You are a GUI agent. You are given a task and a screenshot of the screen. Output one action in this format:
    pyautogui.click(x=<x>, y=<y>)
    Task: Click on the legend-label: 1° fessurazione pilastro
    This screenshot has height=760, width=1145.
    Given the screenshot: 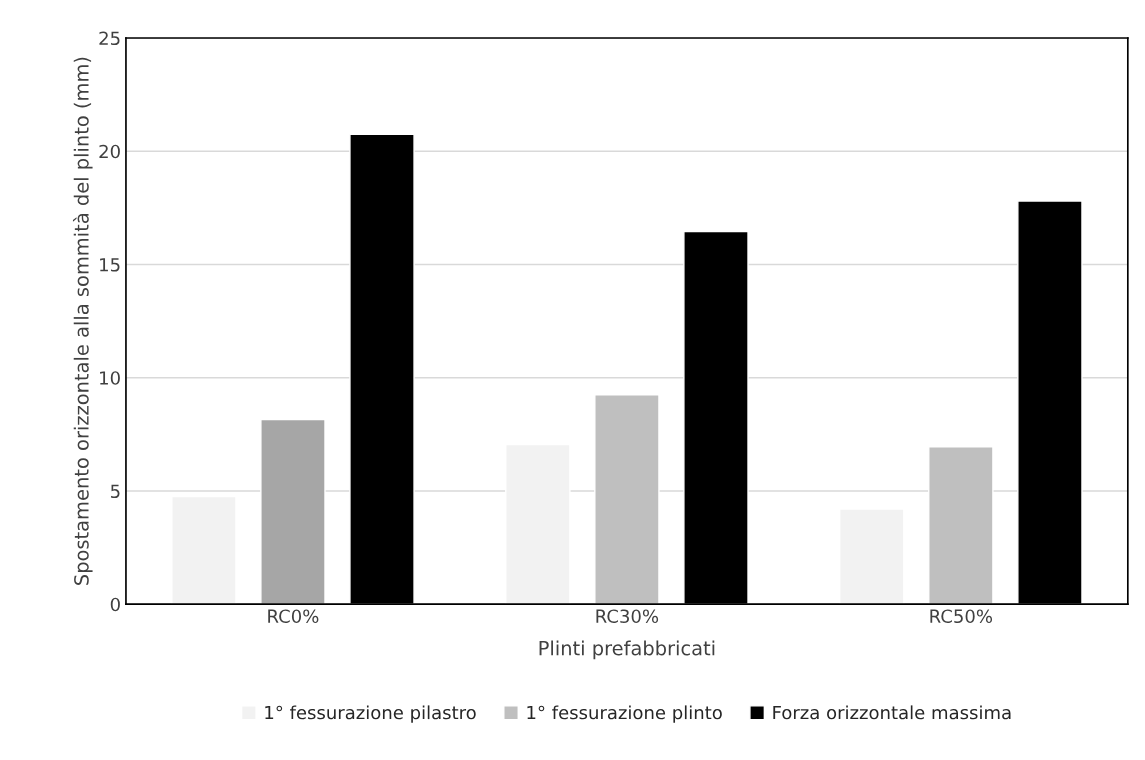 What is the action you would take?
    pyautogui.click(x=370, y=714)
    